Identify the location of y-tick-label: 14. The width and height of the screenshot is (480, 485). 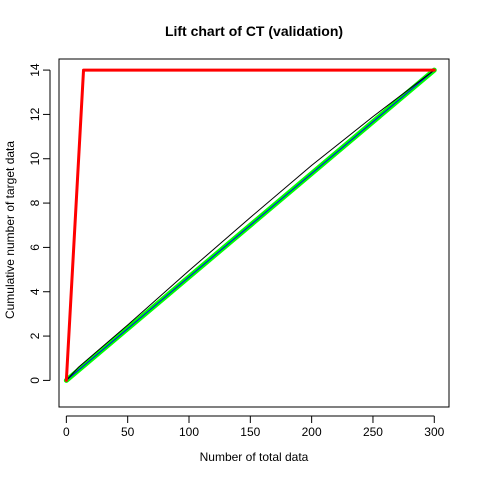
(35, 70).